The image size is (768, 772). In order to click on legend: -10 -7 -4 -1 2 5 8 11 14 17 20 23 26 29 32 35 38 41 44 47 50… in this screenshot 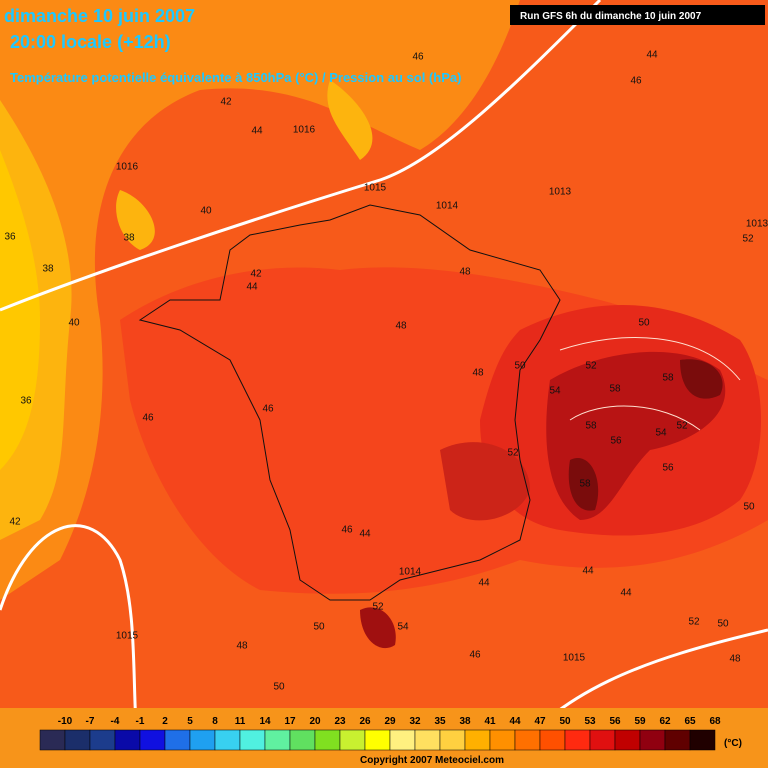, I will do `click(390, 733)`.